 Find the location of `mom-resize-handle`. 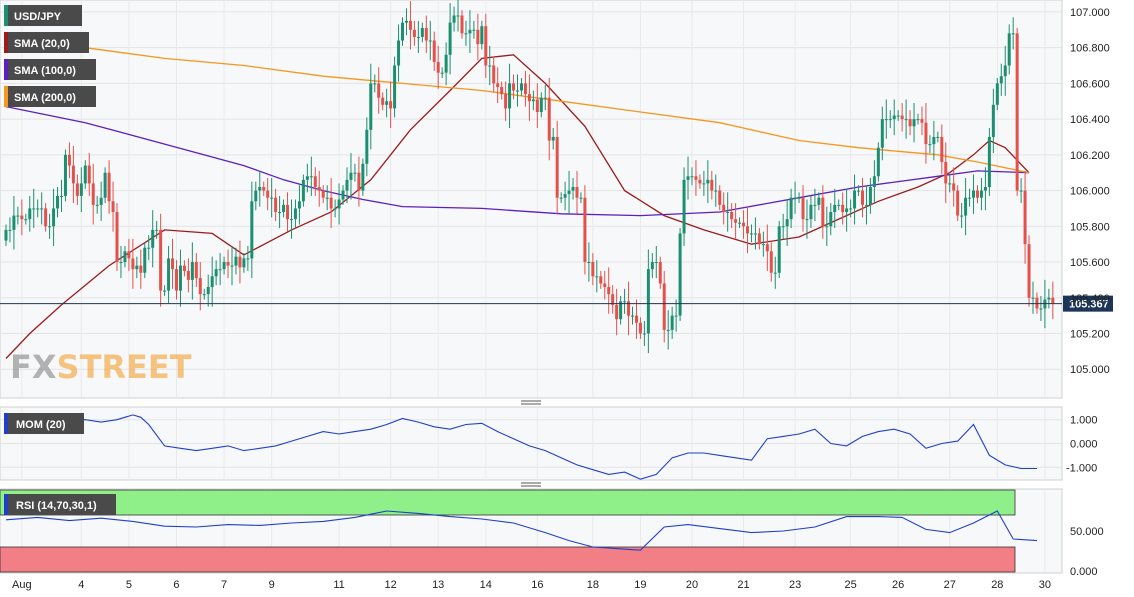

mom-resize-handle is located at coordinates (531, 402).